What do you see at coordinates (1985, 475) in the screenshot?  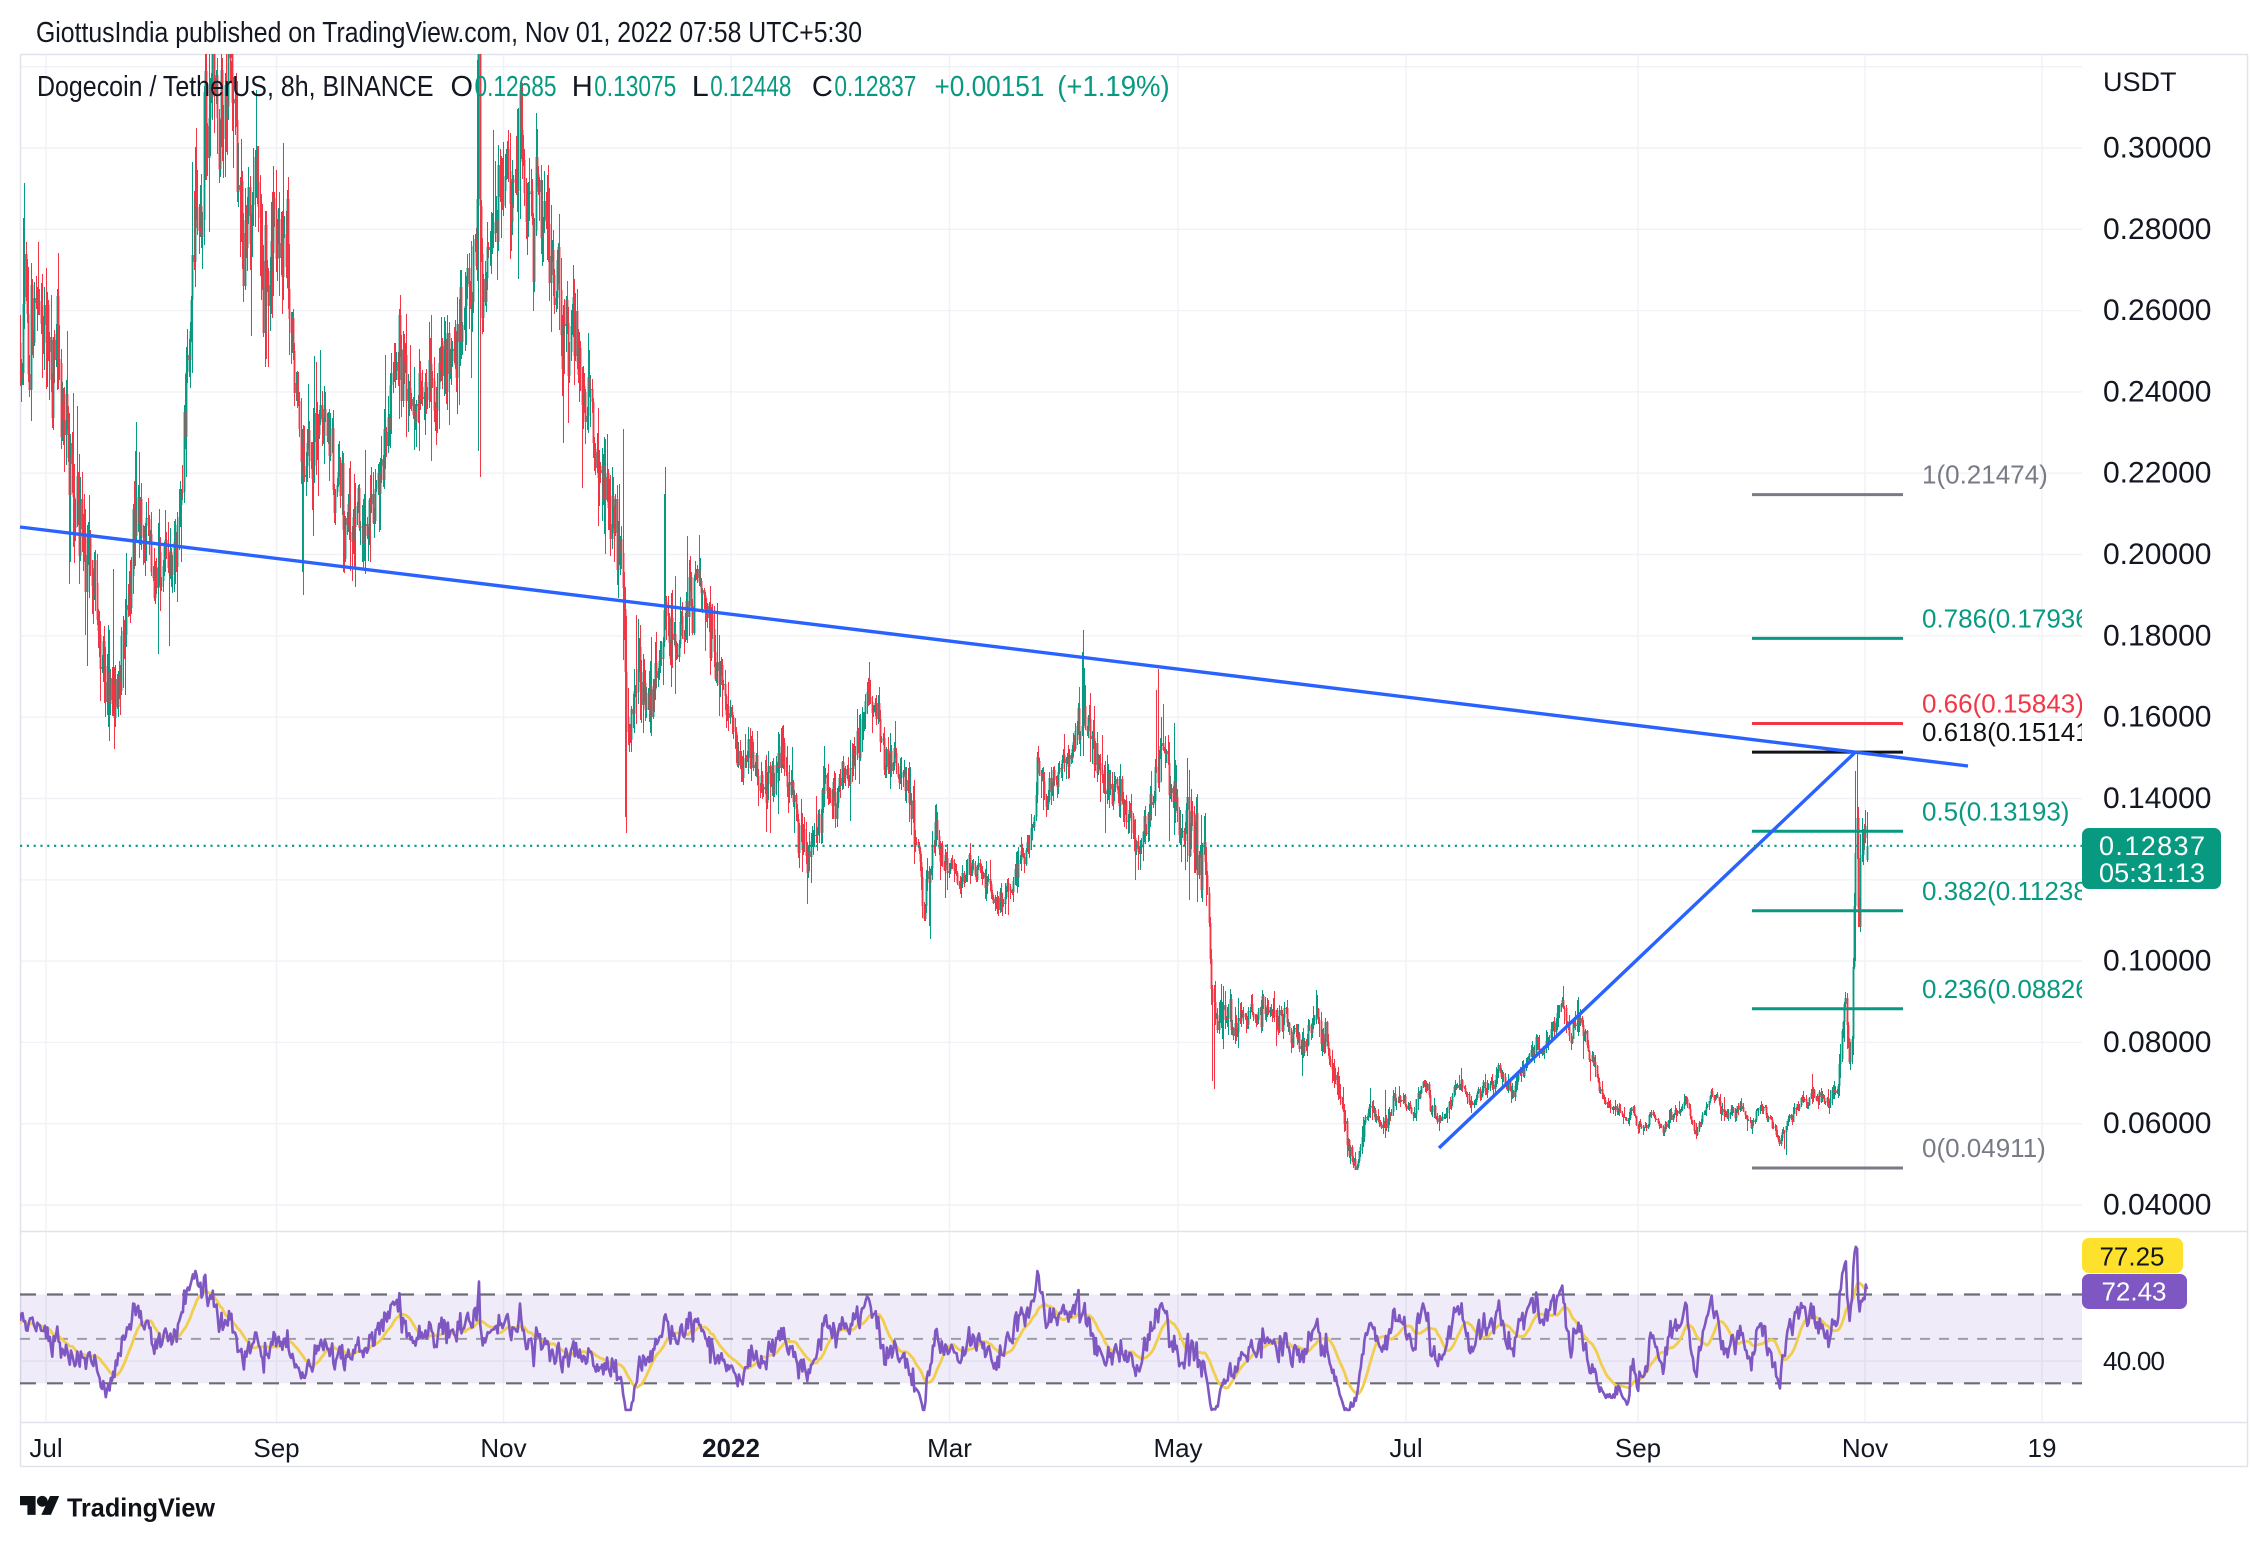 I see `svg-text: 1(0.21474)` at bounding box center [1985, 475].